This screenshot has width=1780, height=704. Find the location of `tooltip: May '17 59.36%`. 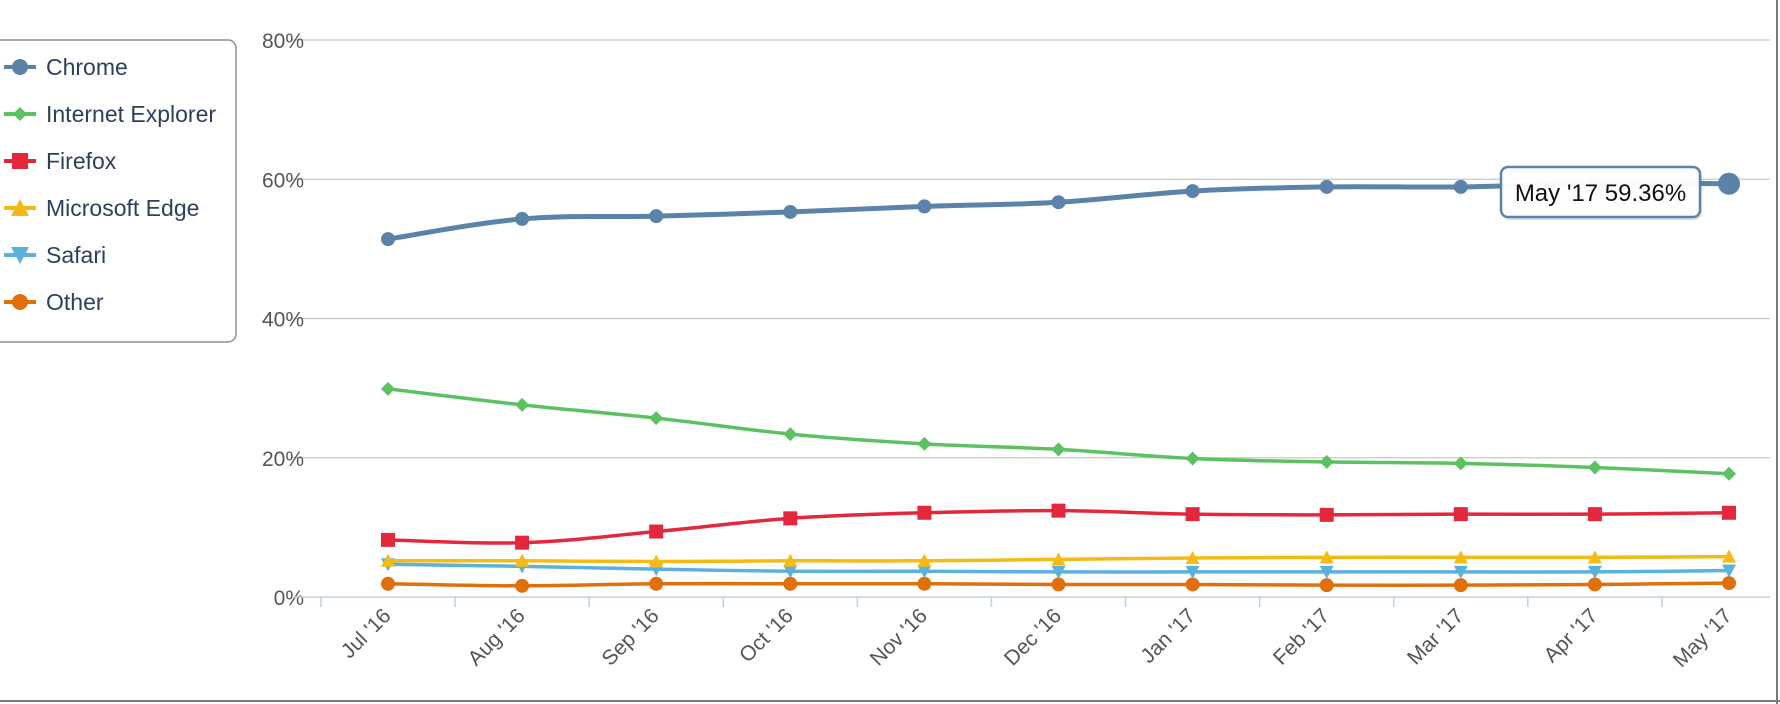

tooltip: May '17 59.36% is located at coordinates (1600, 192).